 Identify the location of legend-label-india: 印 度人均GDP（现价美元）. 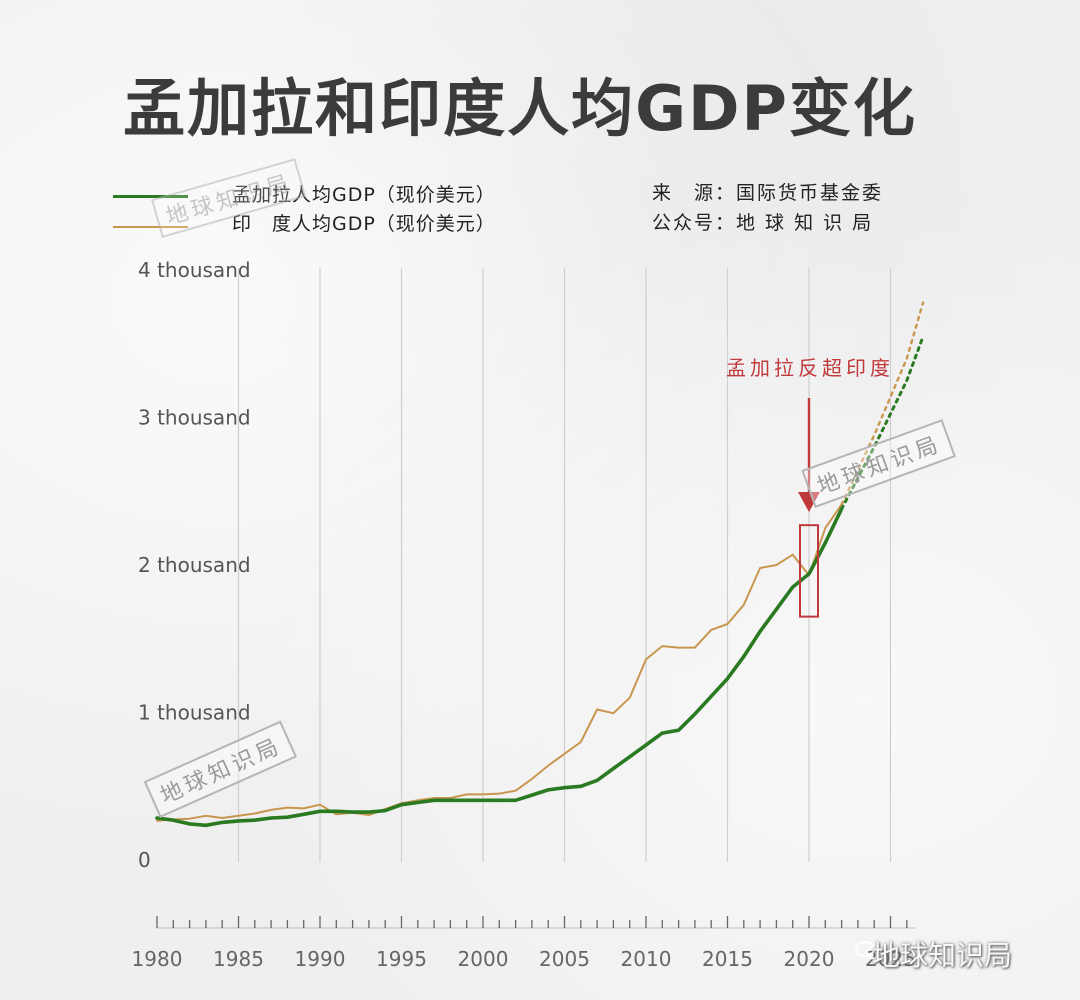
(364, 224).